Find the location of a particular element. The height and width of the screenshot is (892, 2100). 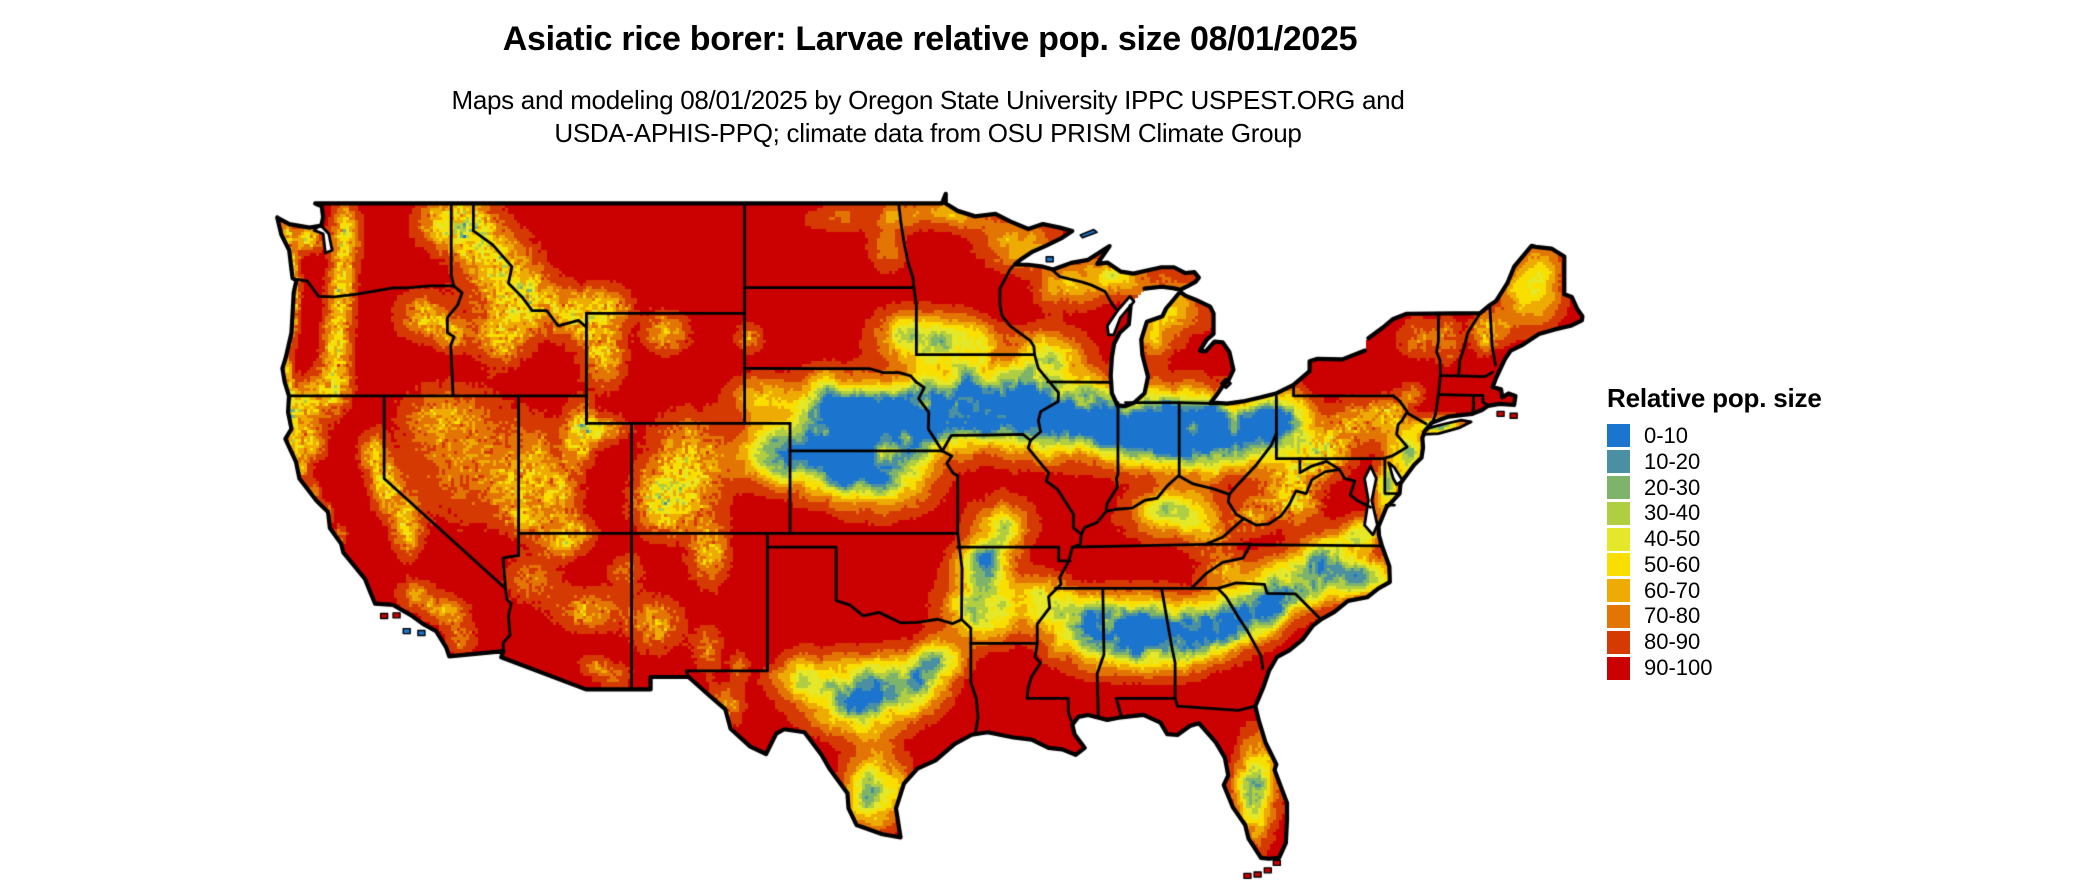

legend-item: 20-30 is located at coordinates (1714, 488).